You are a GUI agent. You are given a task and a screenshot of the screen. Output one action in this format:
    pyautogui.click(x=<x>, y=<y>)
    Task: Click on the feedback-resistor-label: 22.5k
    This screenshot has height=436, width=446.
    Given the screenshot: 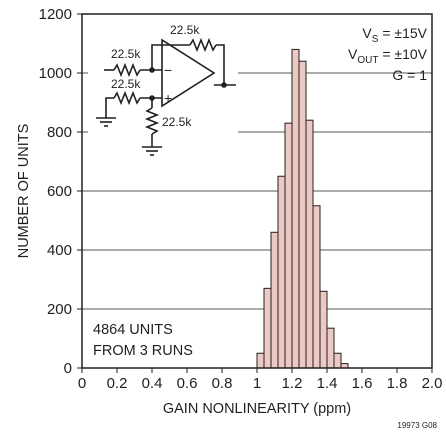 What is the action you would take?
    pyautogui.click(x=185, y=30)
    